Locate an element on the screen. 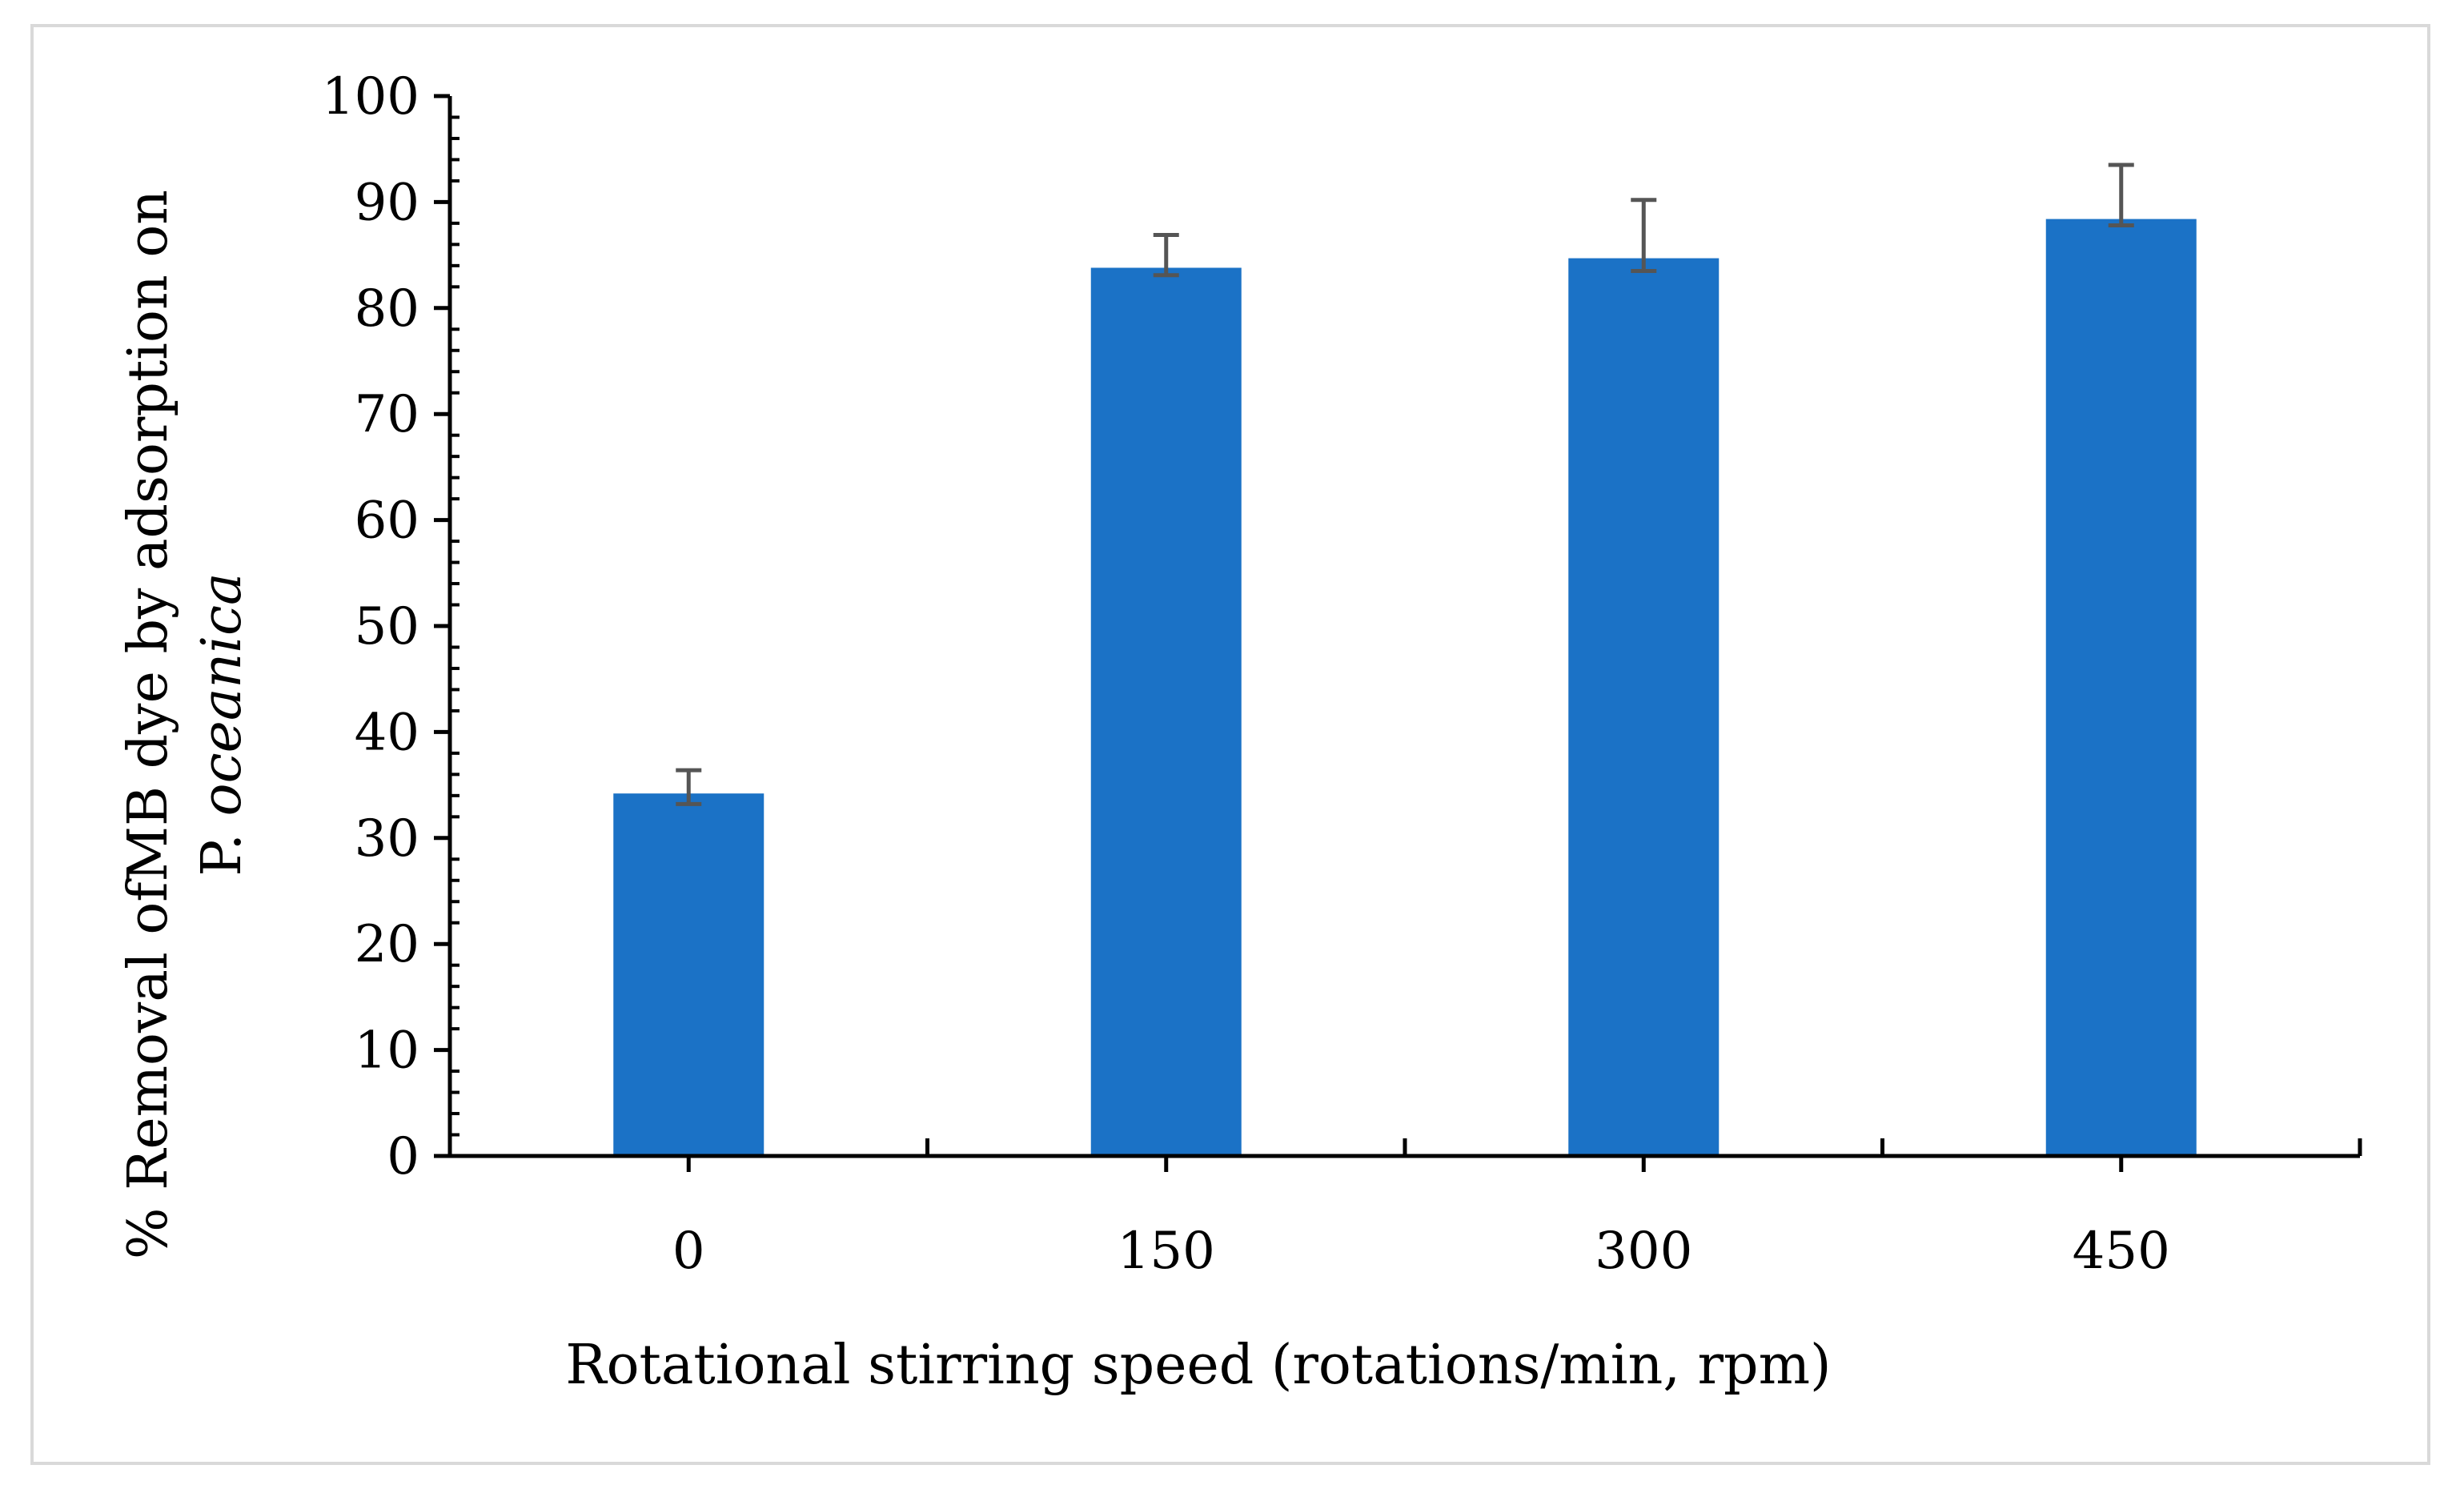  y-tick-label: 60 is located at coordinates (387, 521).